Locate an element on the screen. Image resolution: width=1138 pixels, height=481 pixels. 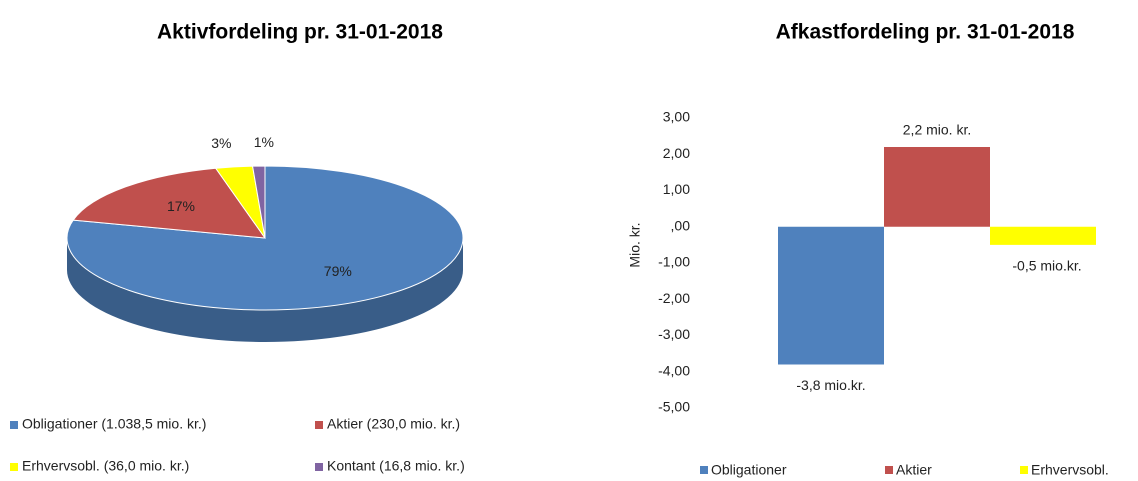
y-tick-label: 2,00 is located at coordinates (676, 153).